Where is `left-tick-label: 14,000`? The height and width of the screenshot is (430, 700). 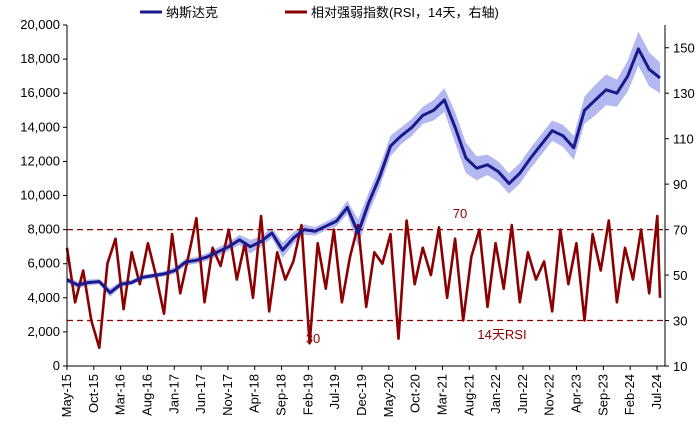
left-tick-label: 14,000 is located at coordinates (40, 126).